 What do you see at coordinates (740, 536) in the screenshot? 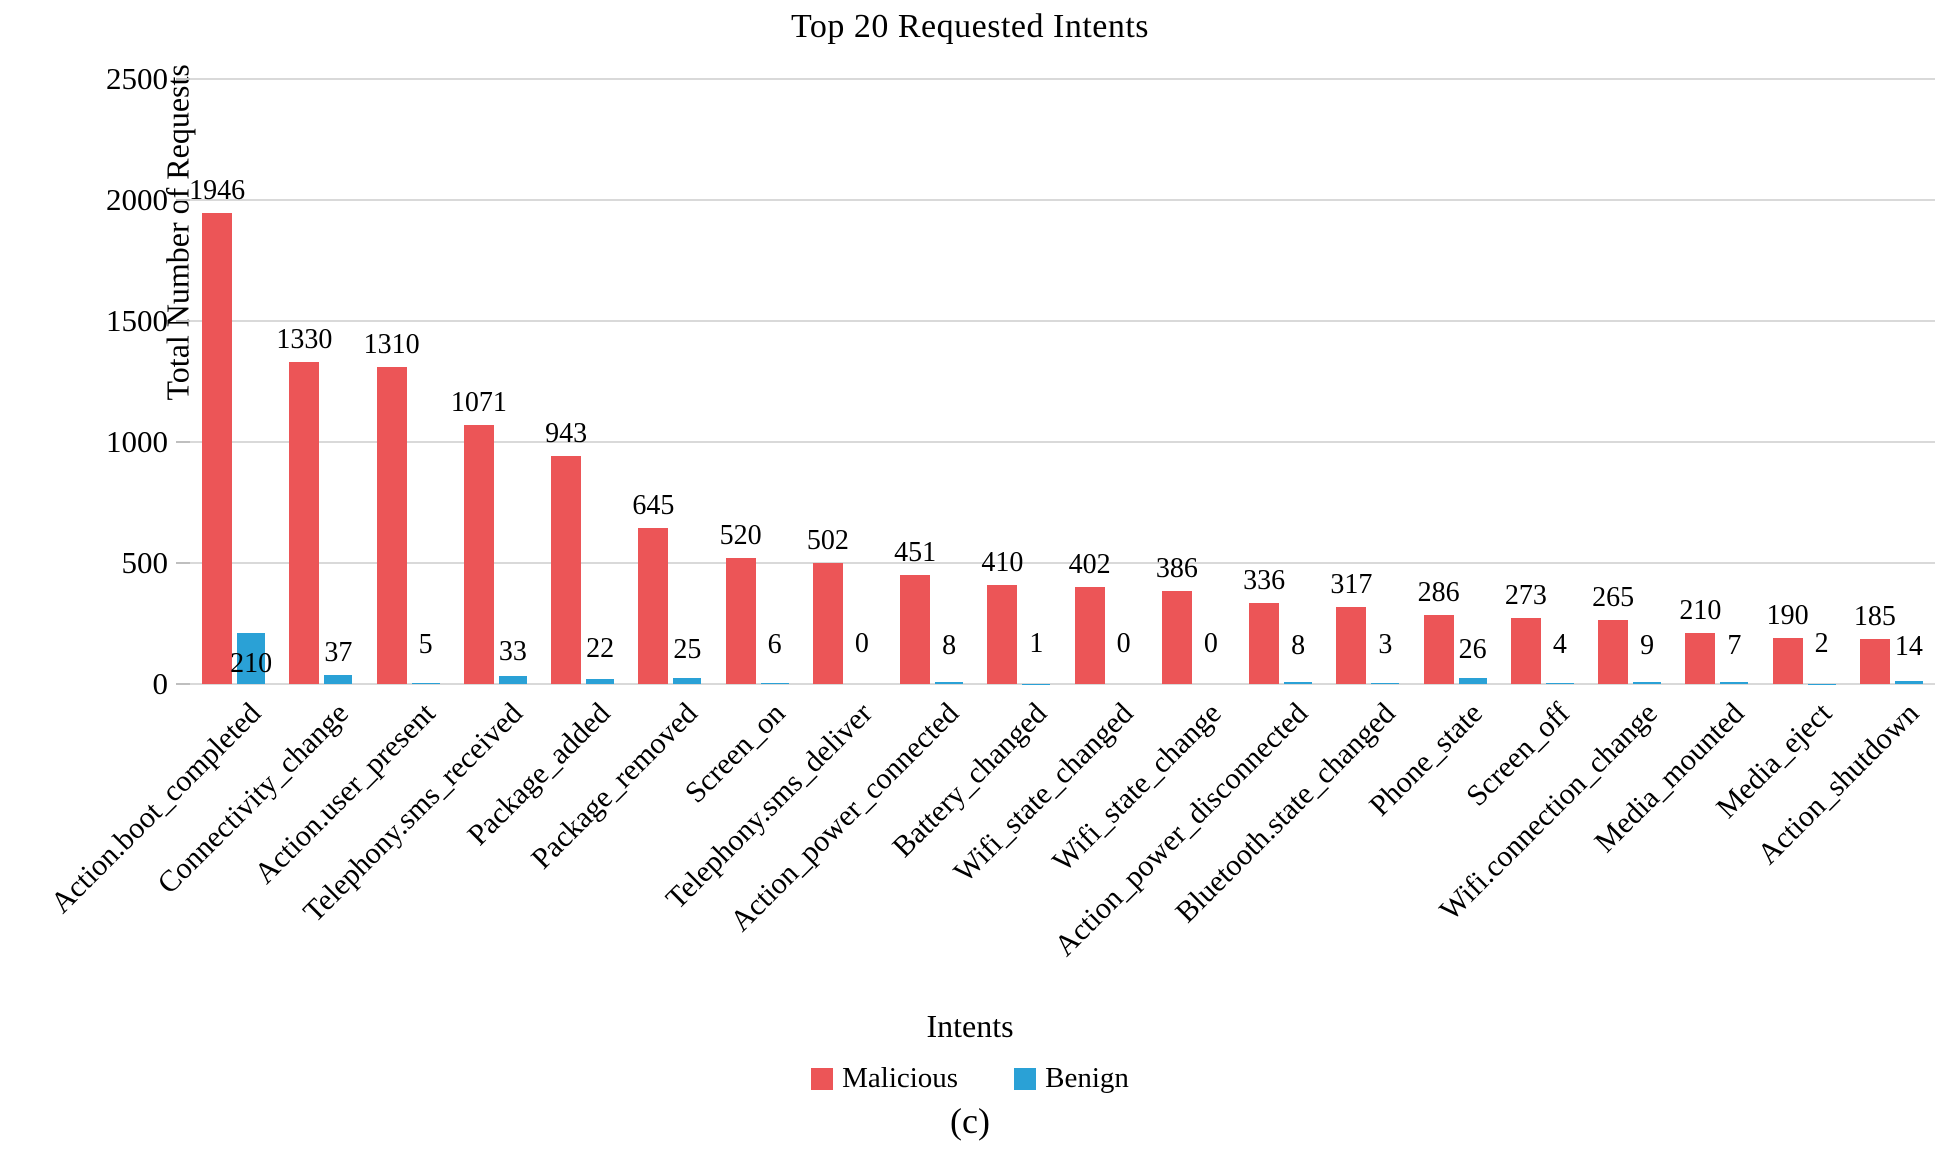
I see `malicious-value-label: 520` at bounding box center [740, 536].